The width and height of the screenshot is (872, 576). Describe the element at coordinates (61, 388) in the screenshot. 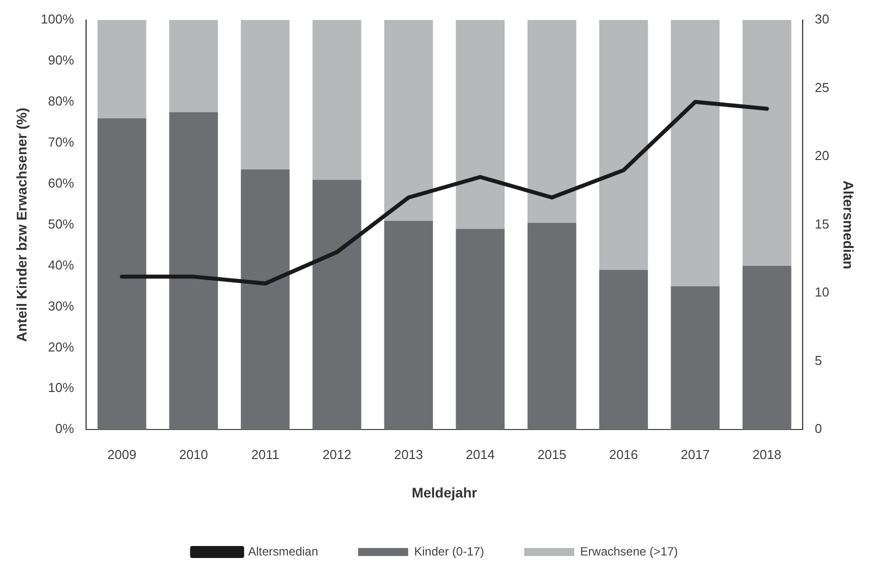

I see `y-tick-label: 10%` at that location.